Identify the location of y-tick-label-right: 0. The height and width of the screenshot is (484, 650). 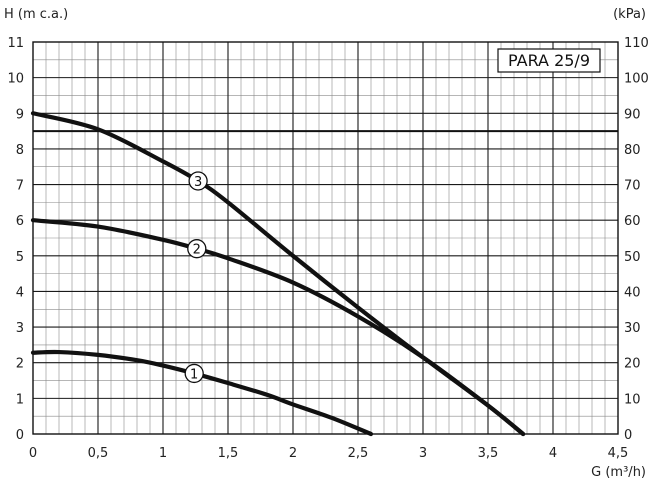
(628, 435).